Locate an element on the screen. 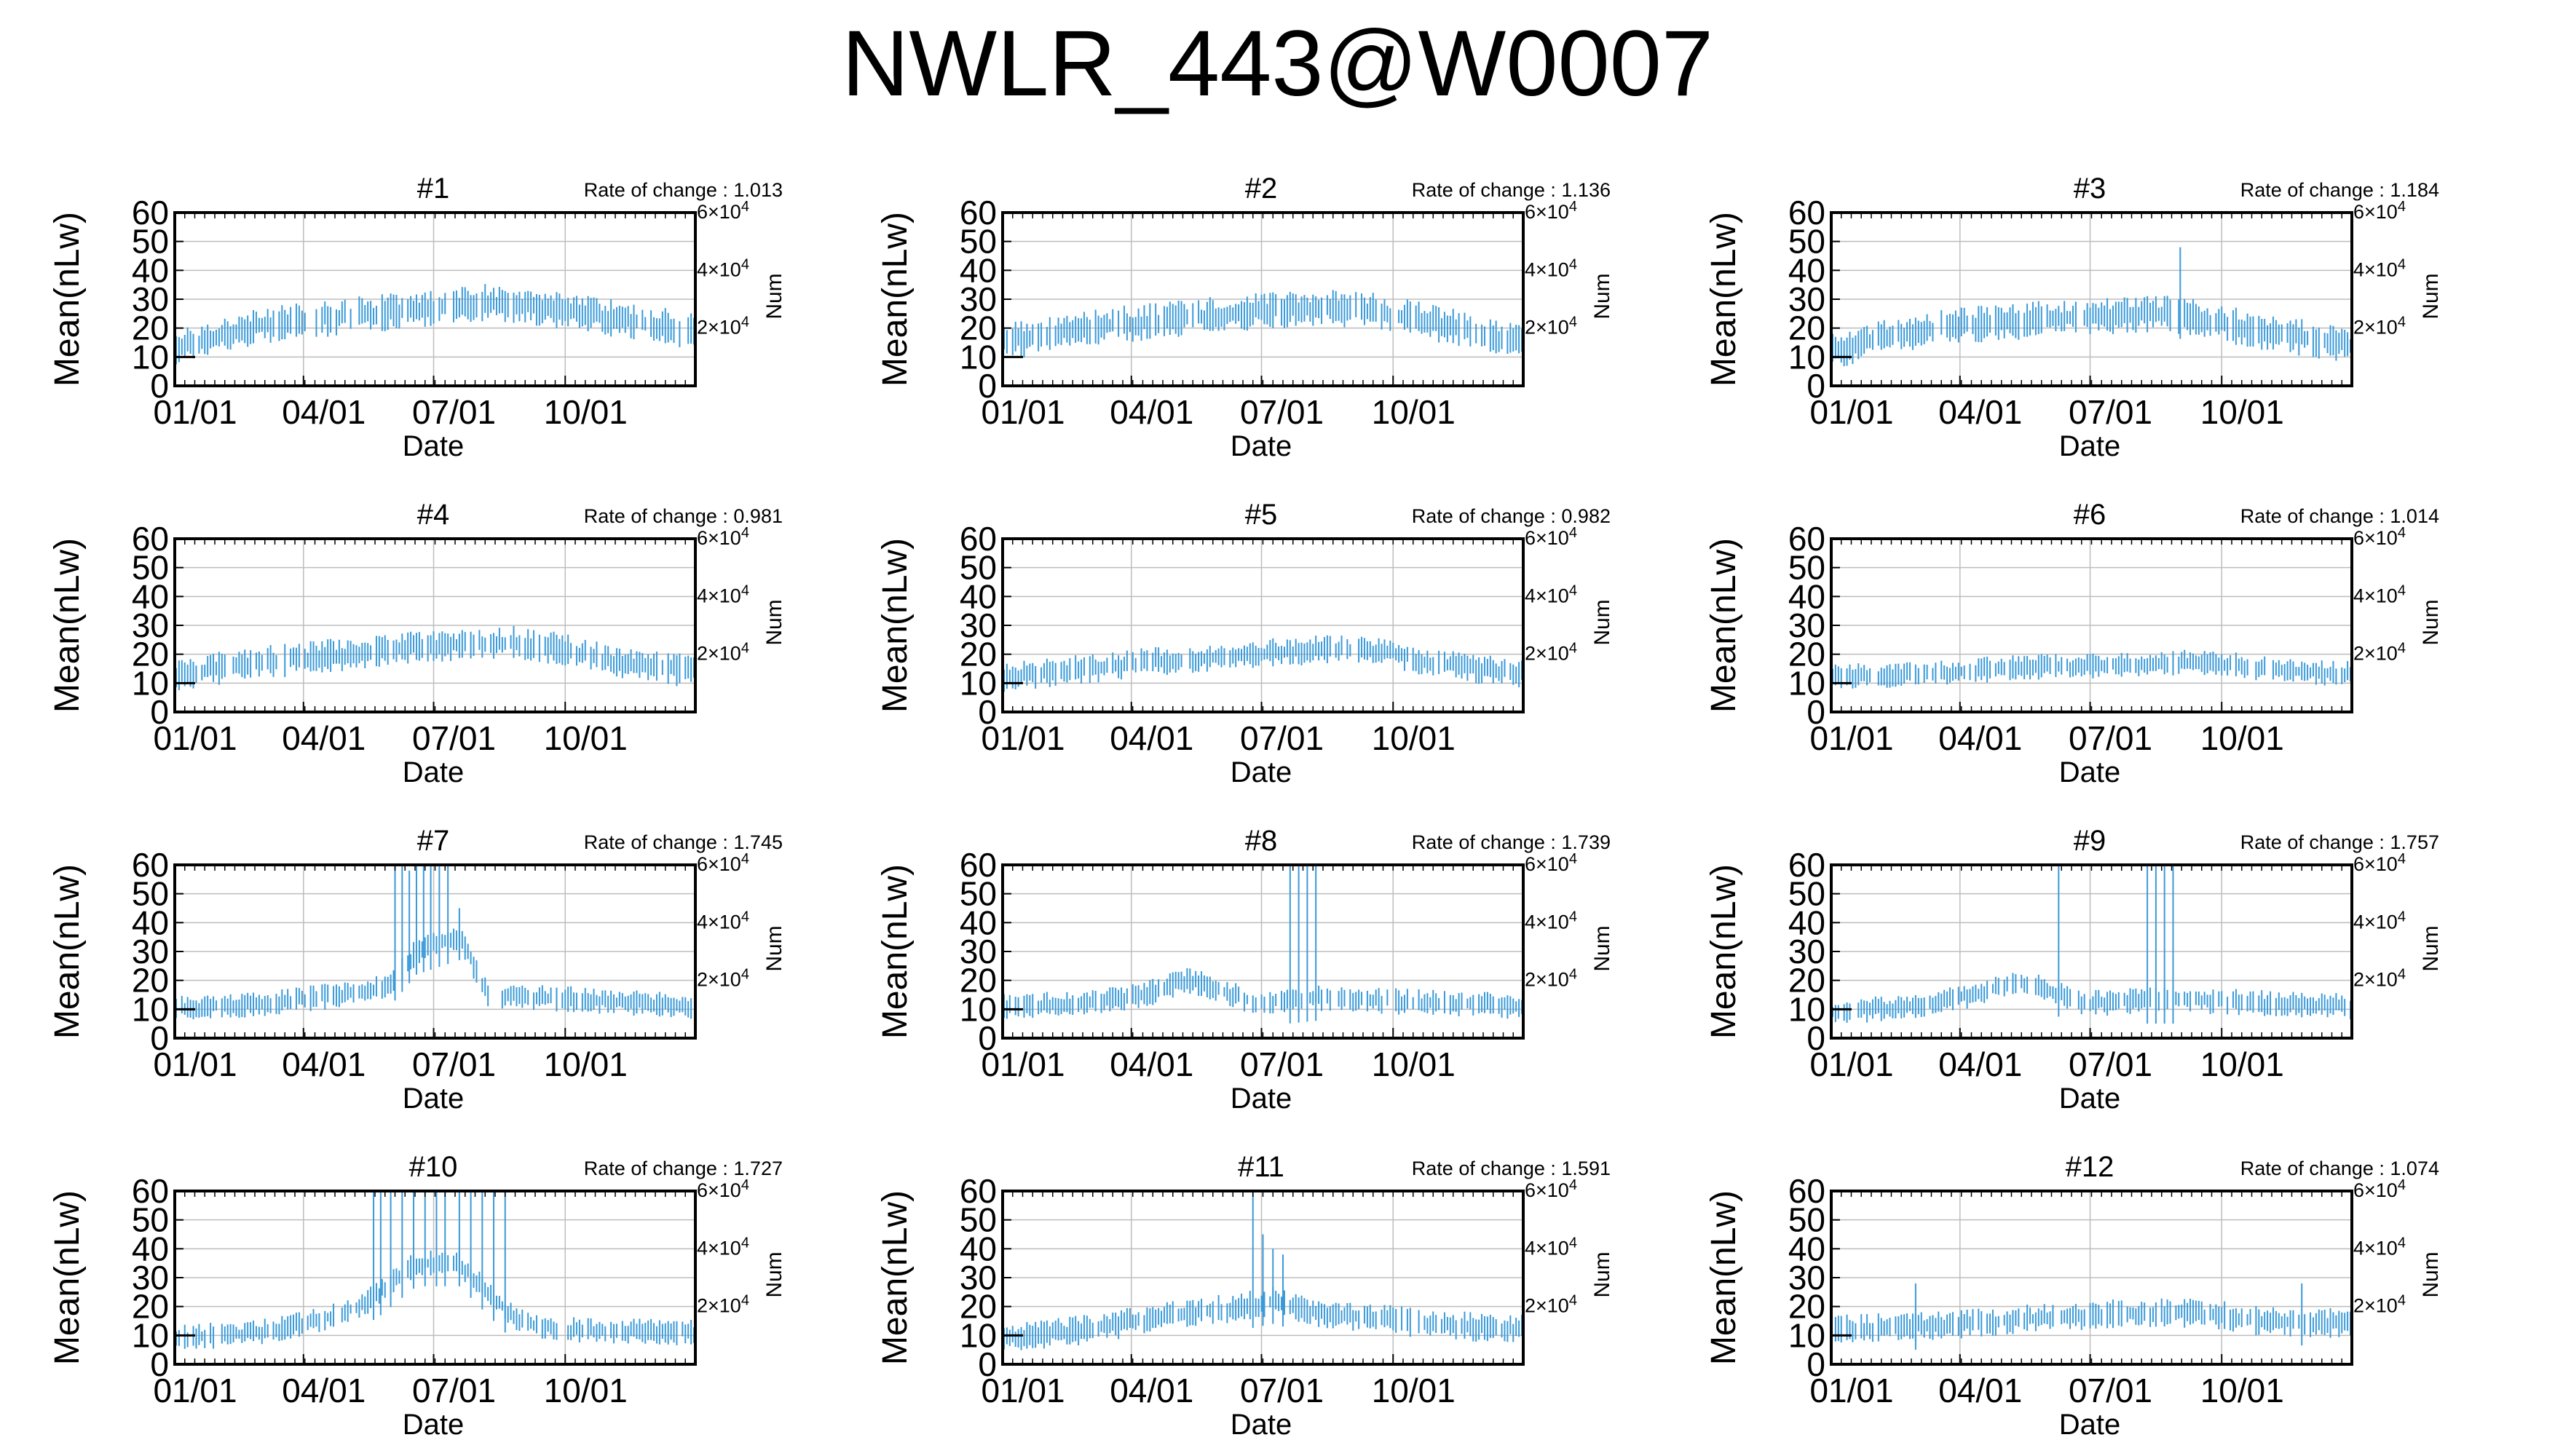  rate-of-change: Rate of change : 0.982 is located at coordinates (1511, 516).